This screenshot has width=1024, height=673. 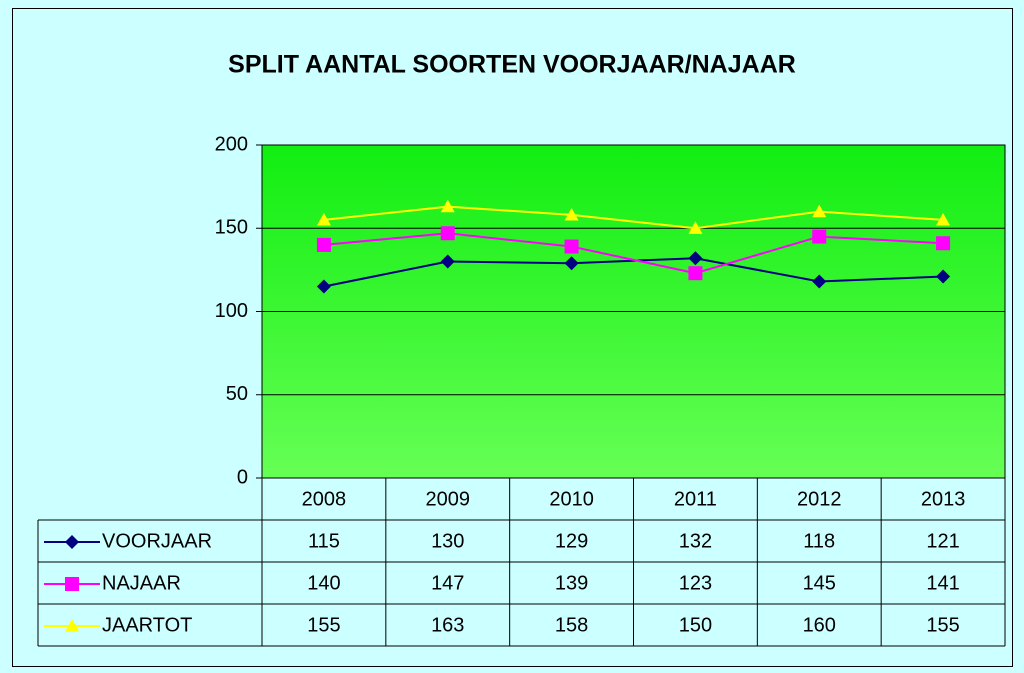 I want to click on table-value: 147, so click(x=447, y=583).